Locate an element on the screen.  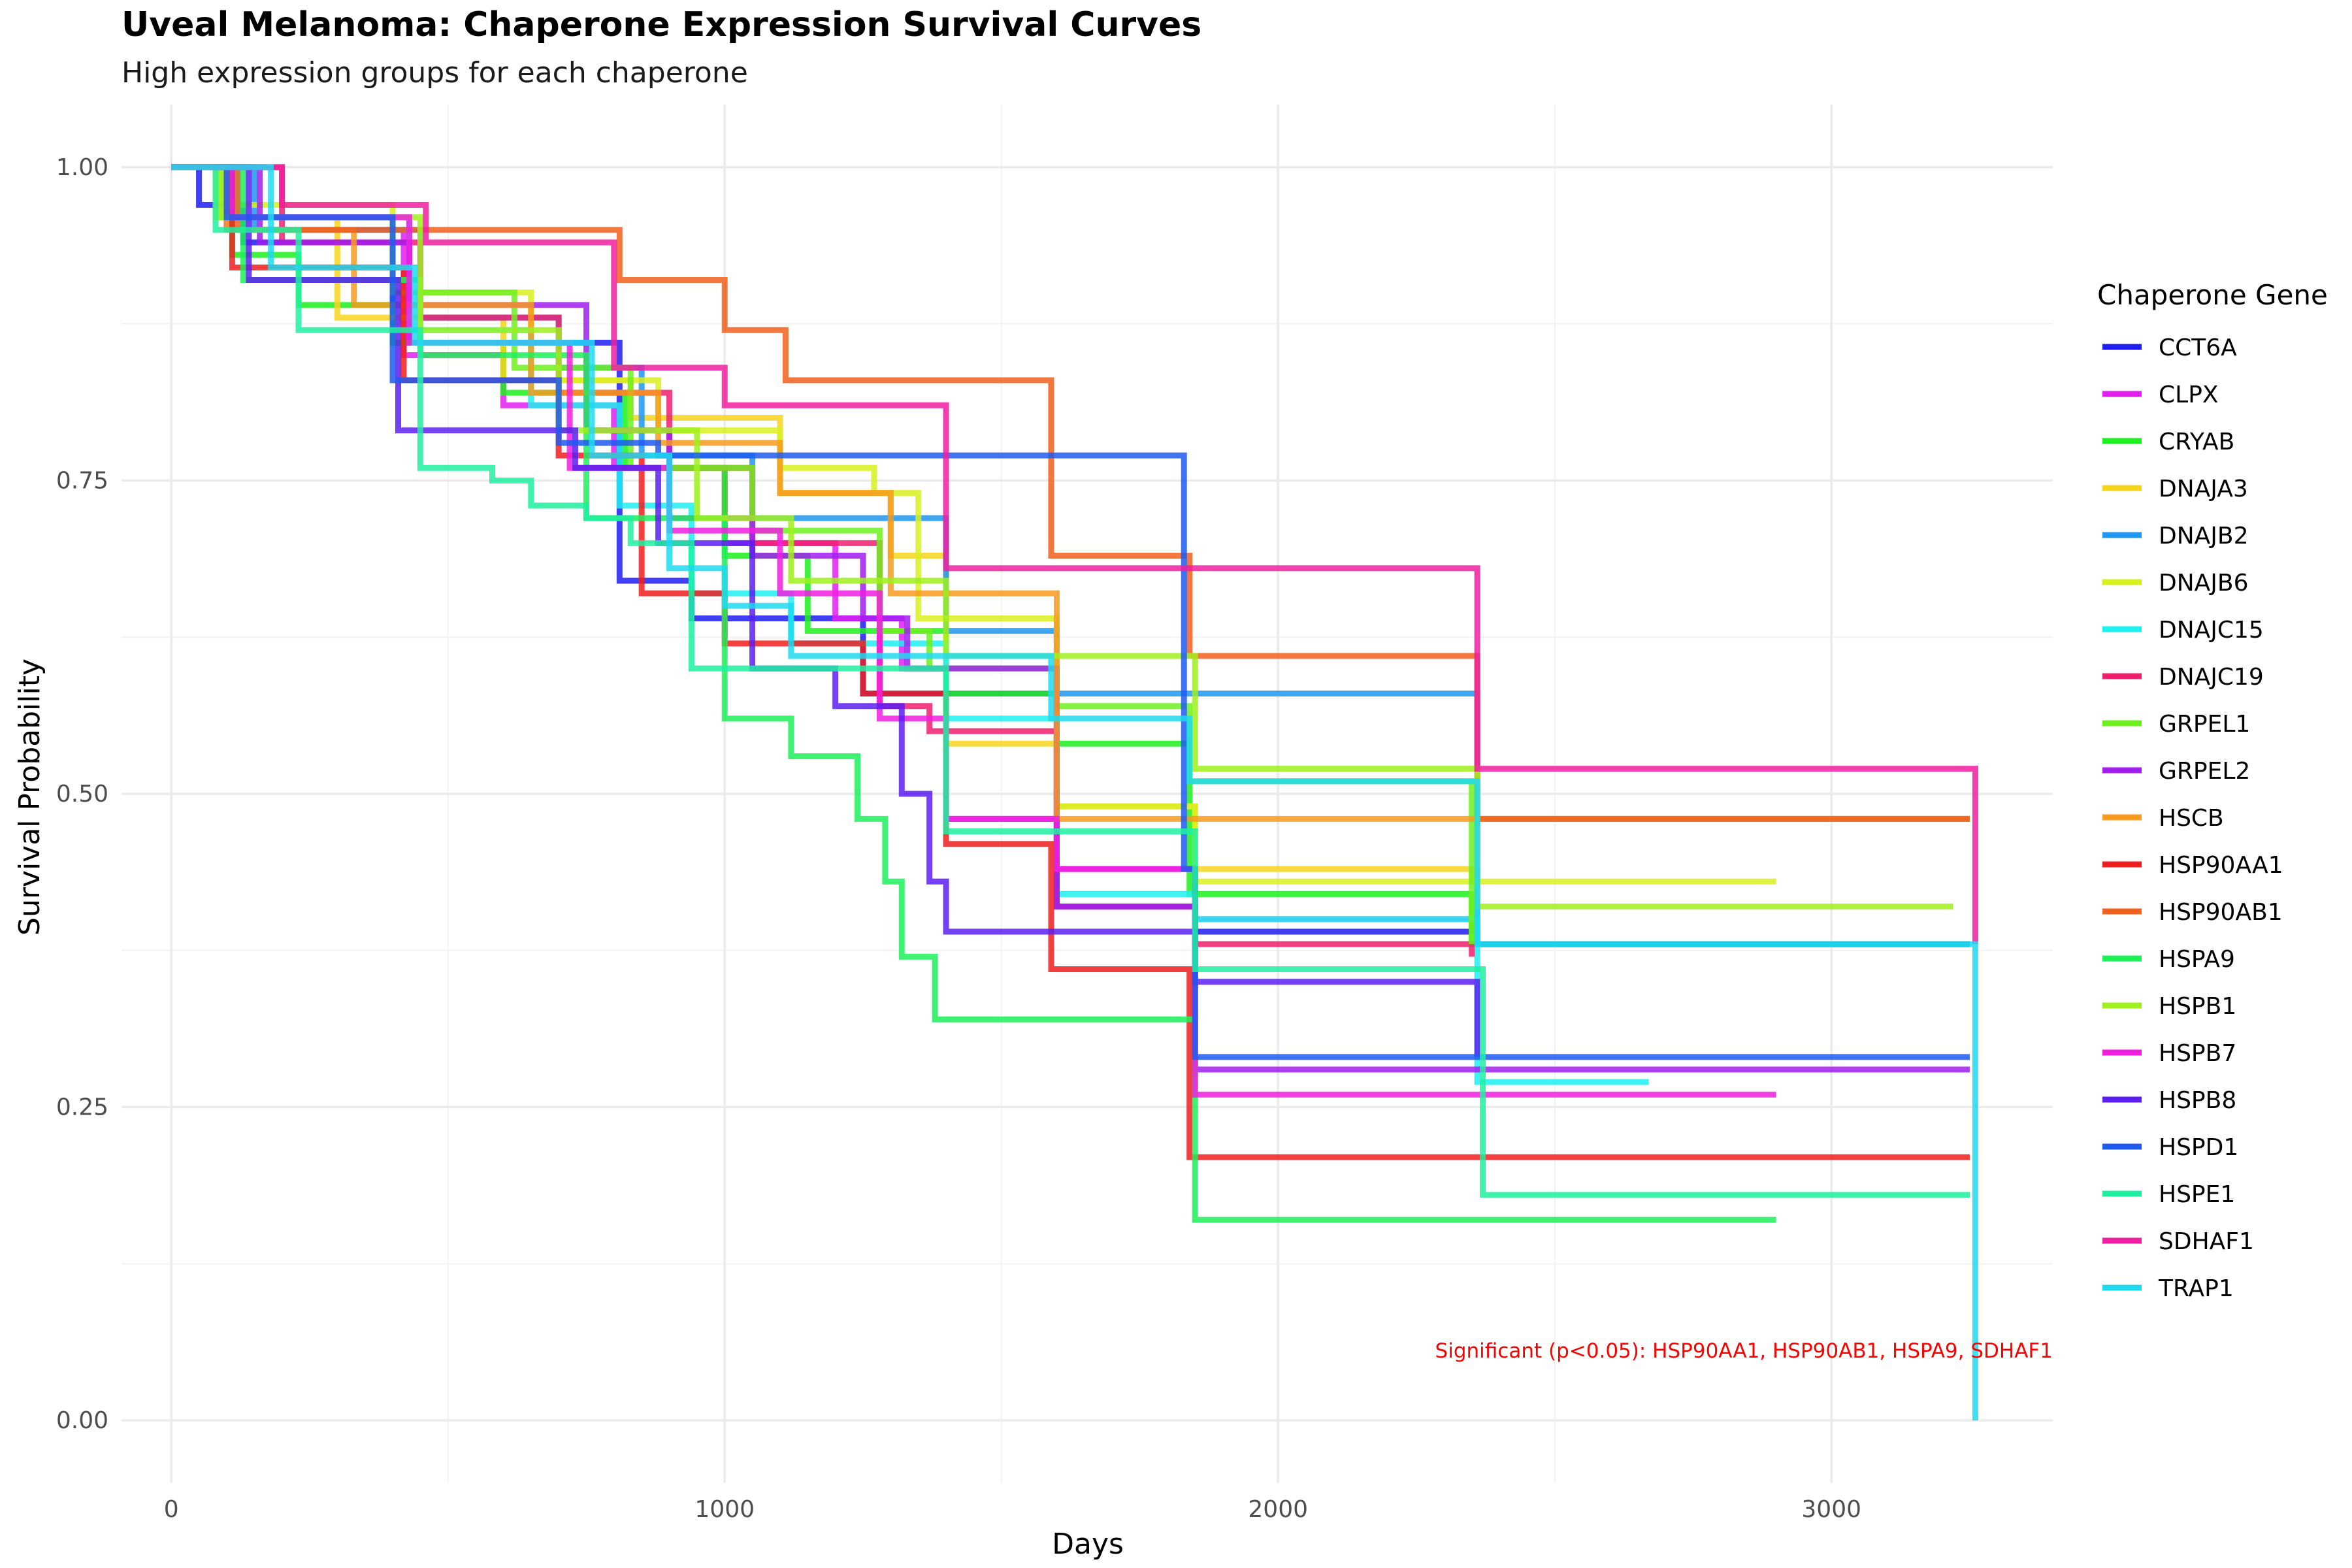
x-tick-label: 2000 is located at coordinates (1278, 1509).